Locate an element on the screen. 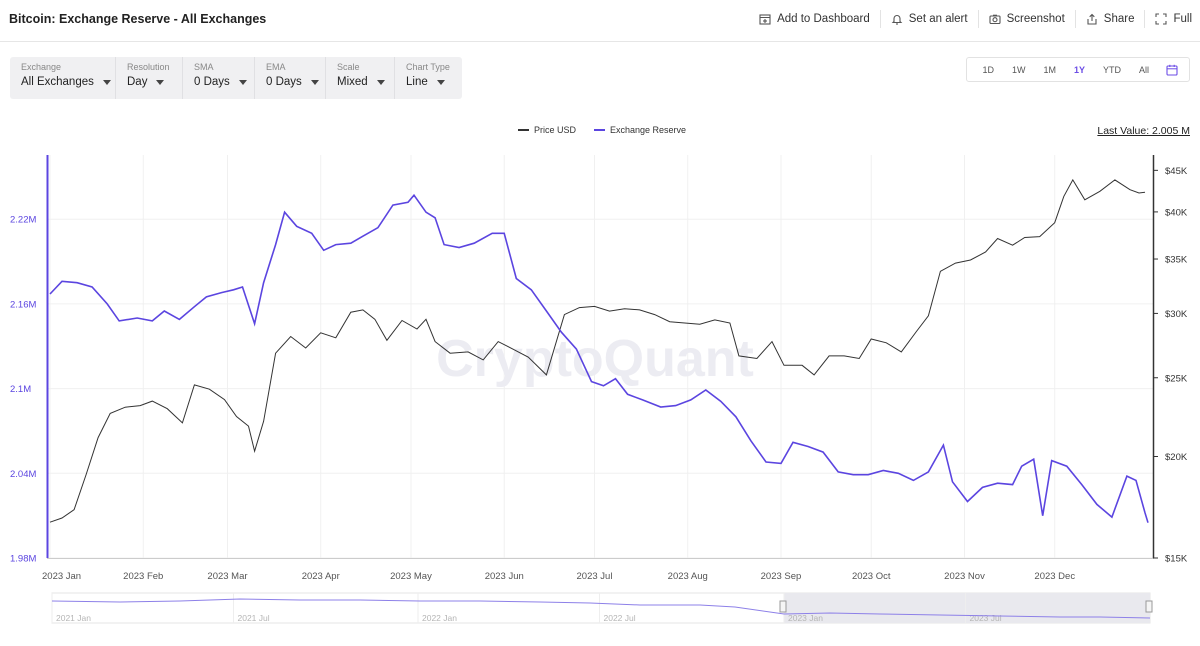  right-tick-label: $30K is located at coordinates (1176, 314).